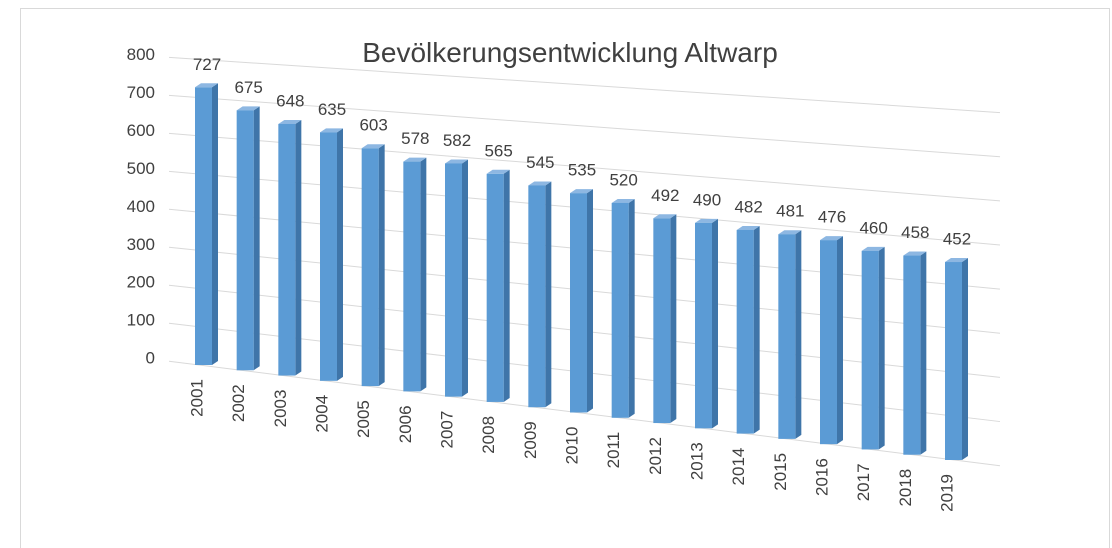  I want to click on y-tick-label: 800, so click(141, 54).